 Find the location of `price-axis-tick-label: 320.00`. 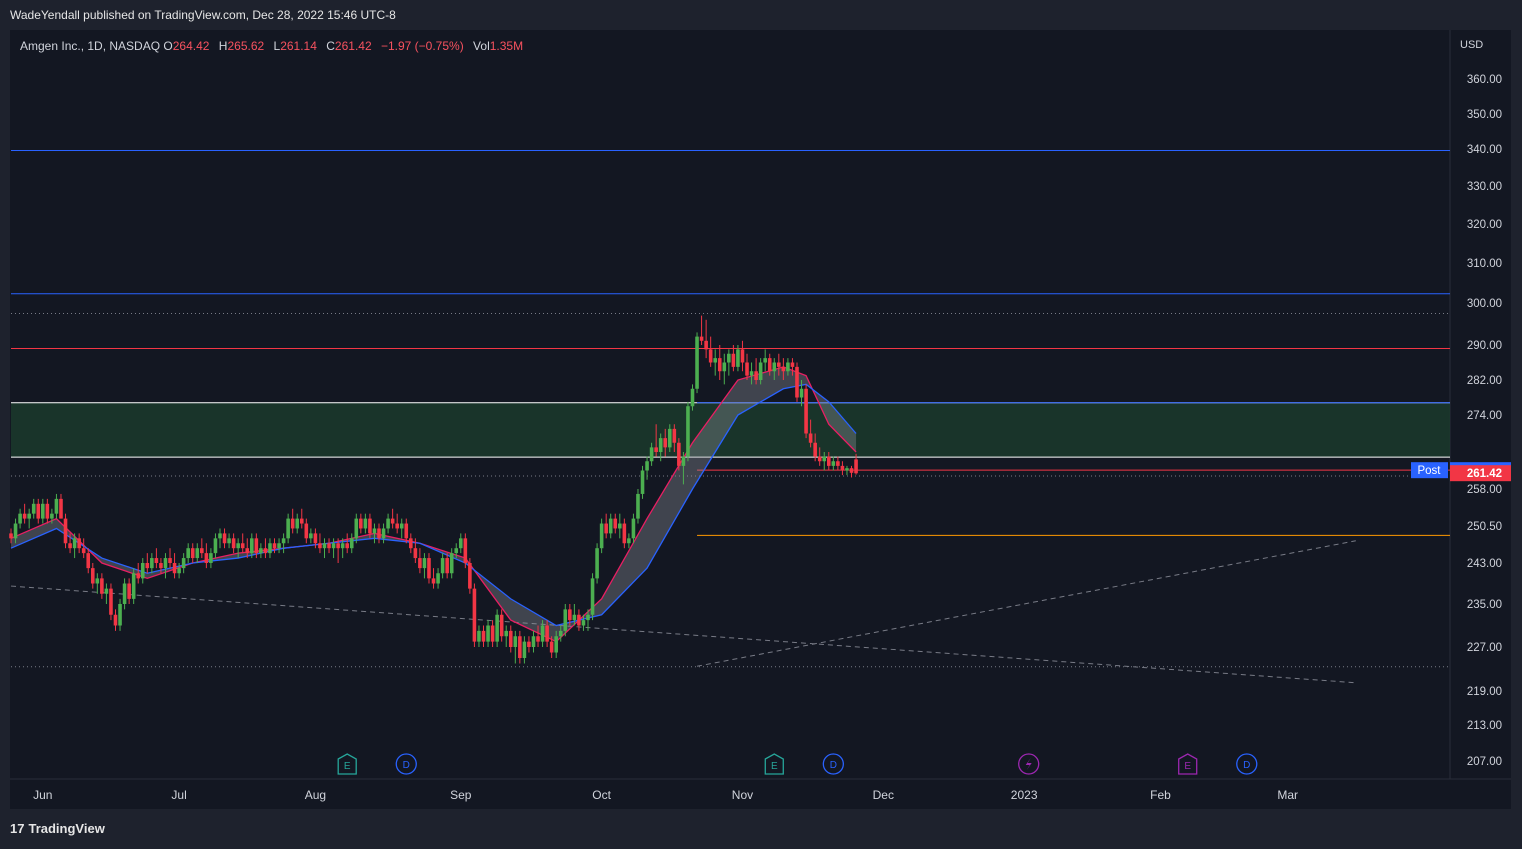

price-axis-tick-label: 320.00 is located at coordinates (1484, 225).